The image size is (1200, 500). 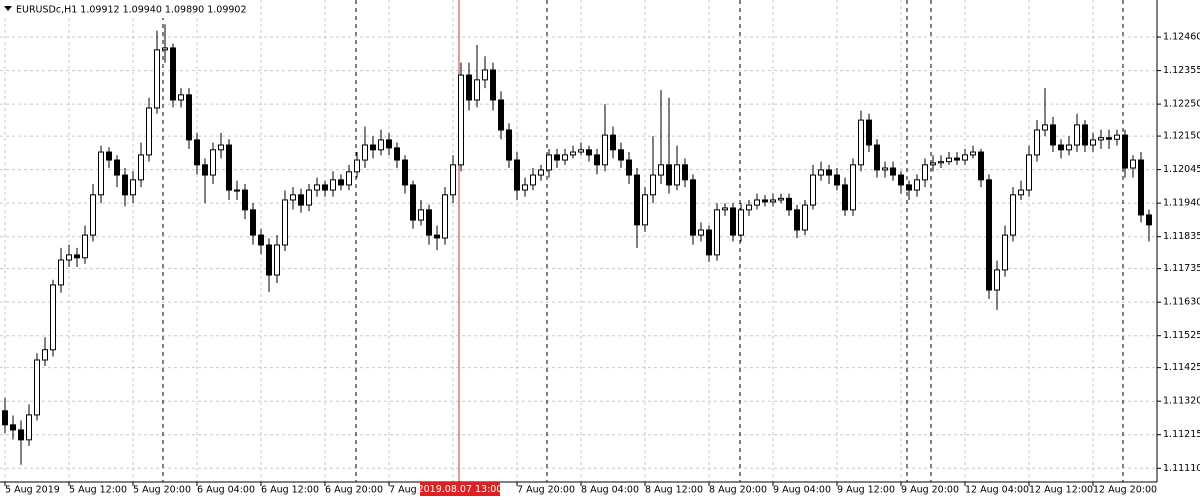 I want to click on y-tick-label: 1.11735, so click(x=1181, y=268).